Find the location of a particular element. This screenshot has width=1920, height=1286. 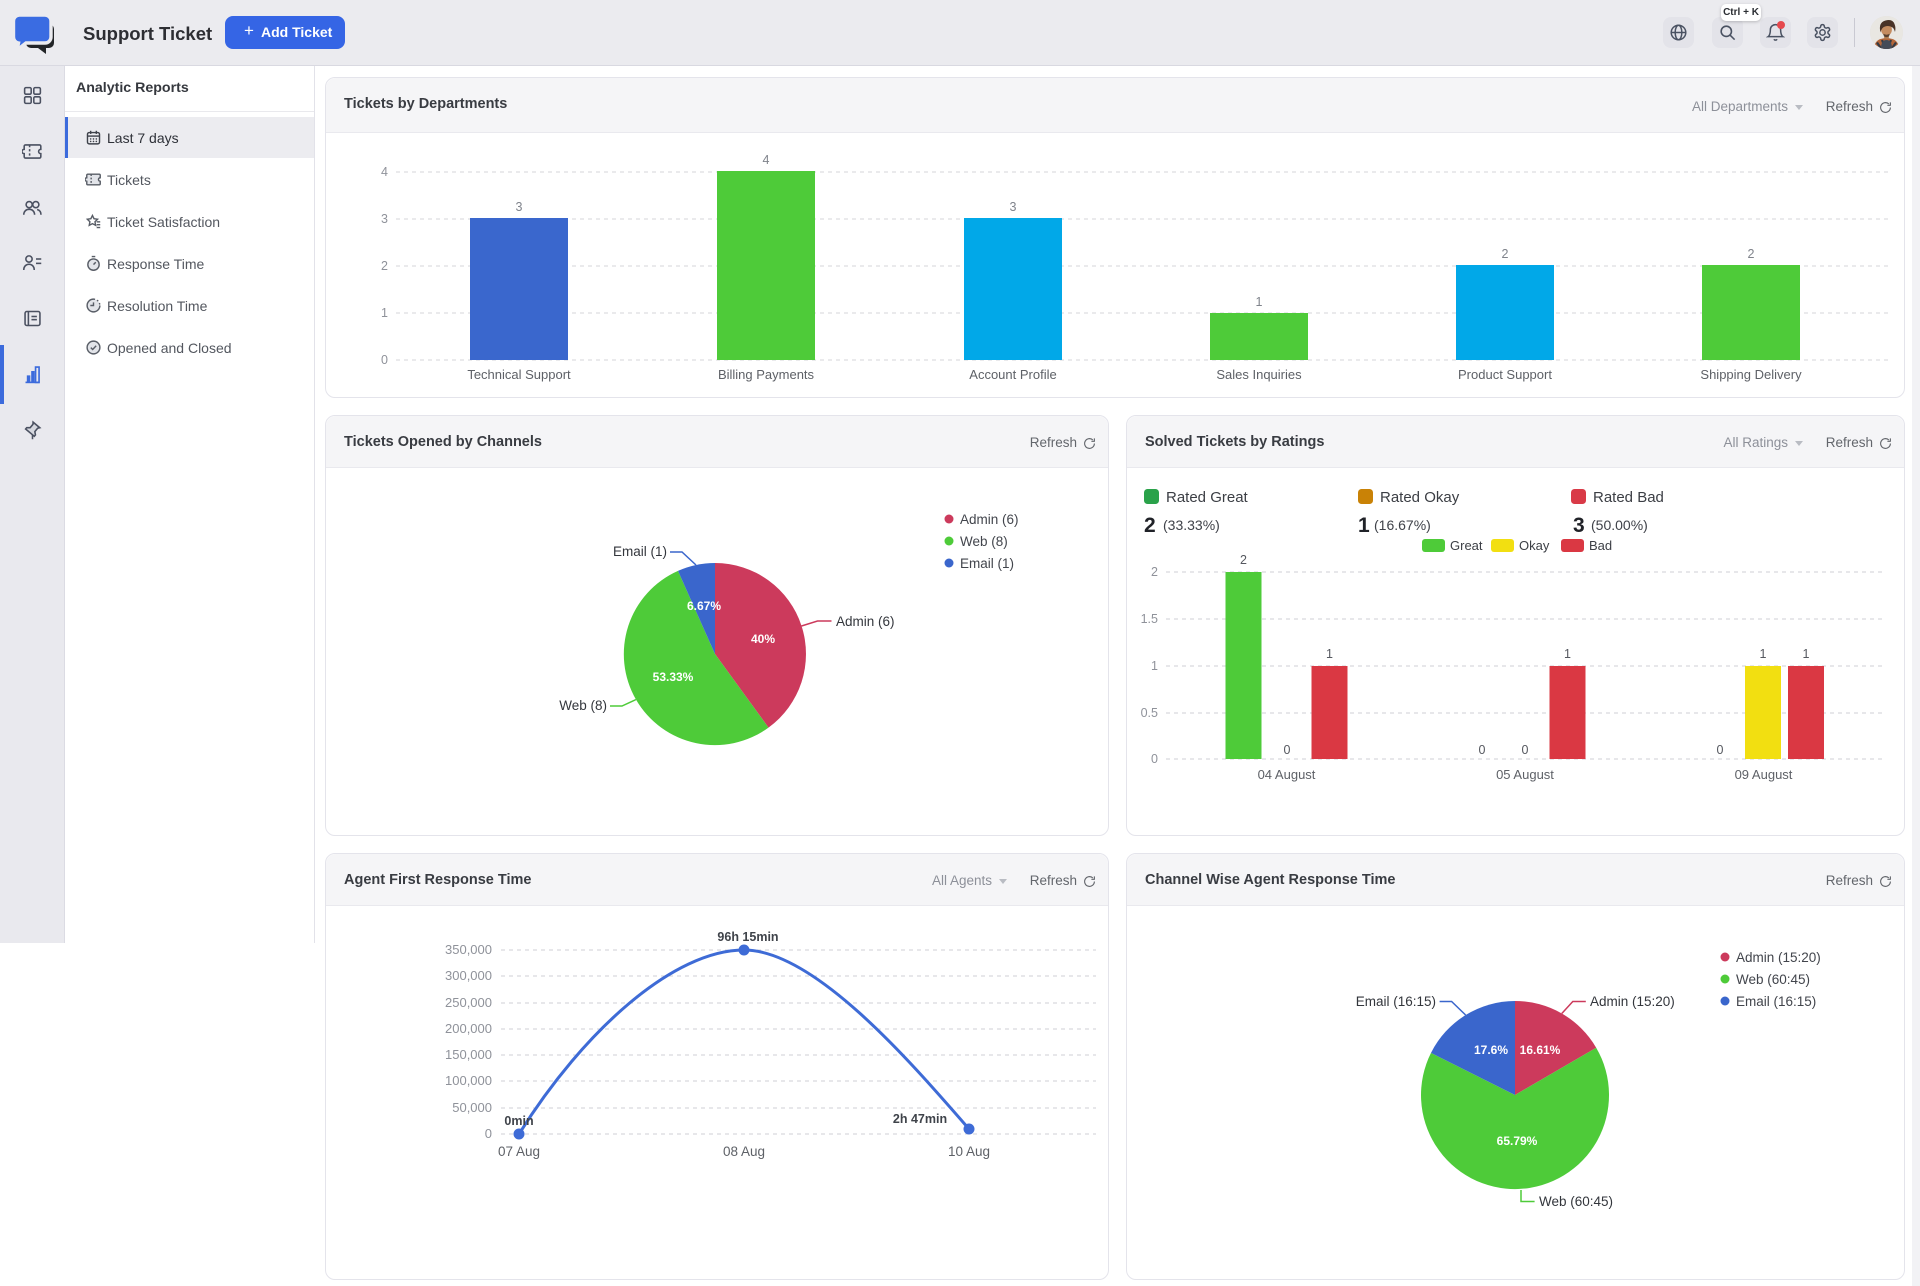

svg-text: (50.00%) is located at coordinates (1619, 525).